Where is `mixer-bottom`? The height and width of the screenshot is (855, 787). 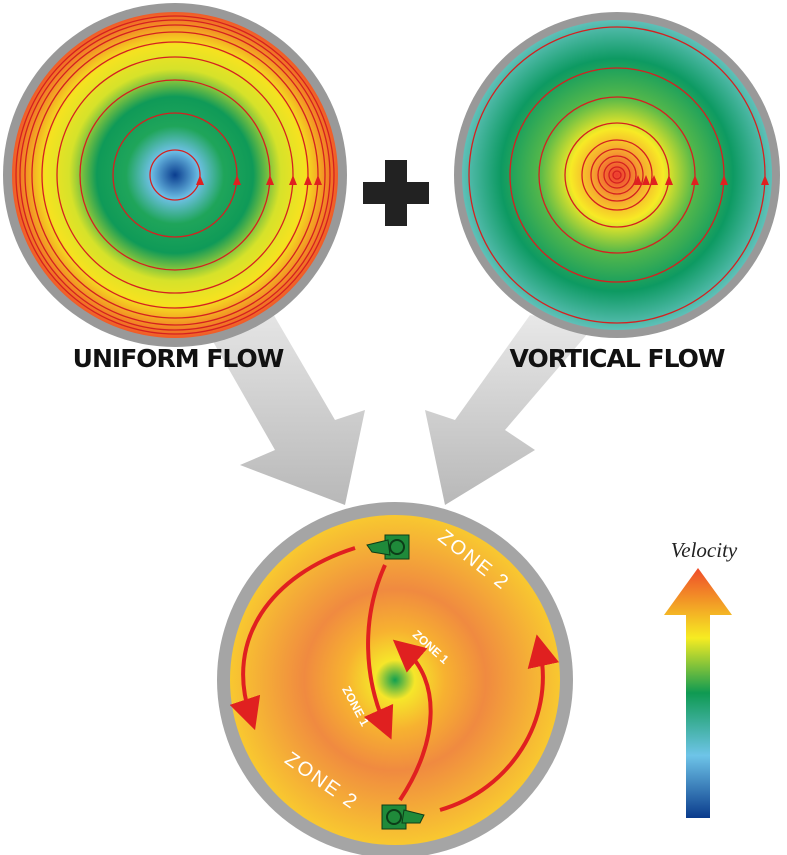
mixer-bottom is located at coordinates (403, 817).